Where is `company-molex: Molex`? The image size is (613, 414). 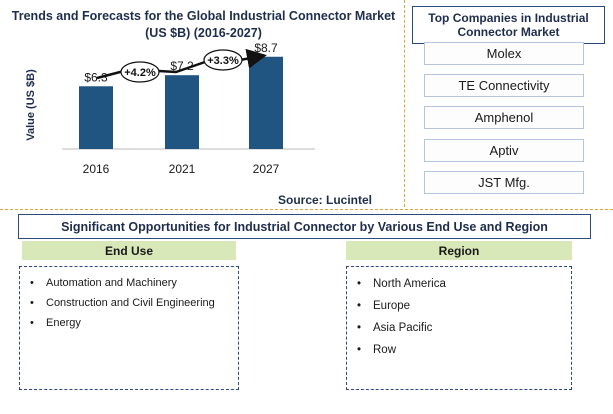
company-molex: Molex is located at coordinates (504, 53).